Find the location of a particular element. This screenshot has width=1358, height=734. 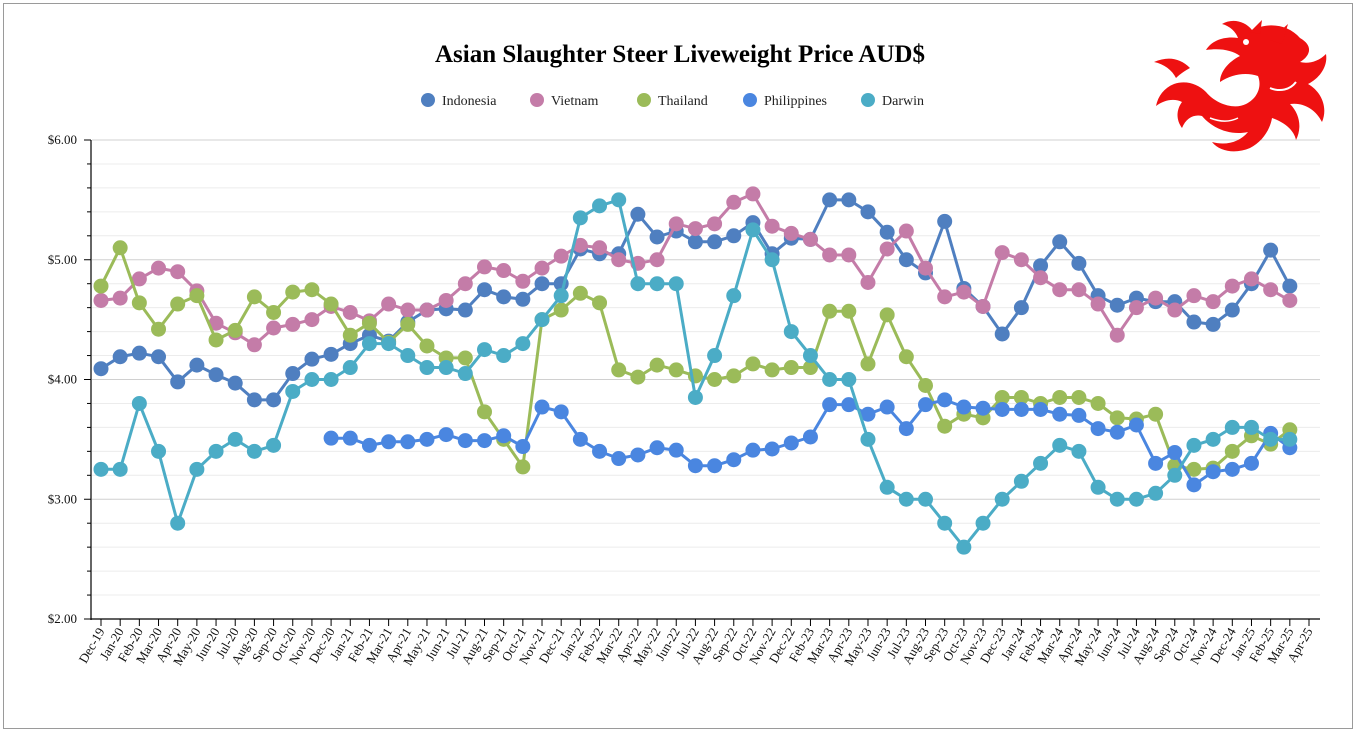

legend-item: Vietnam is located at coordinates (564, 101).